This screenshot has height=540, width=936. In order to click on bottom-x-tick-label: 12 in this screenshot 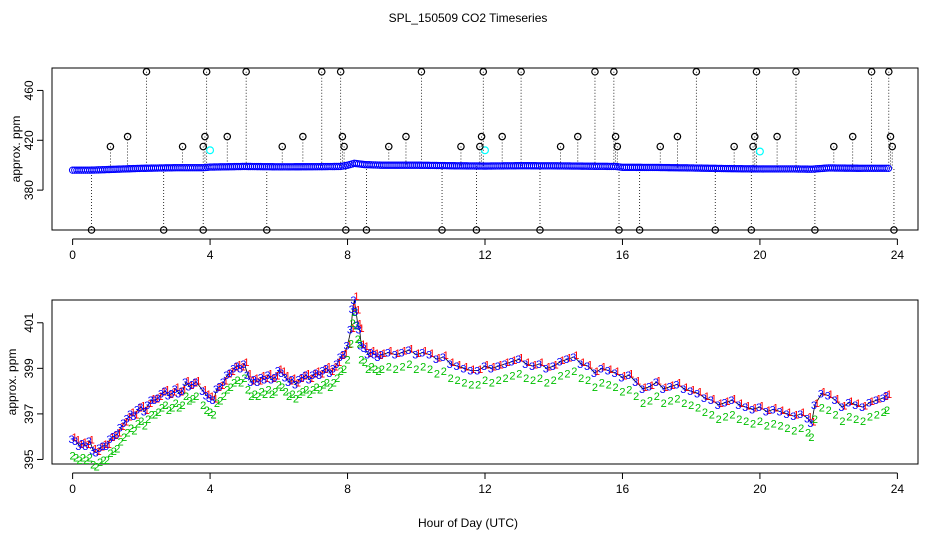, I will do `click(485, 489)`.